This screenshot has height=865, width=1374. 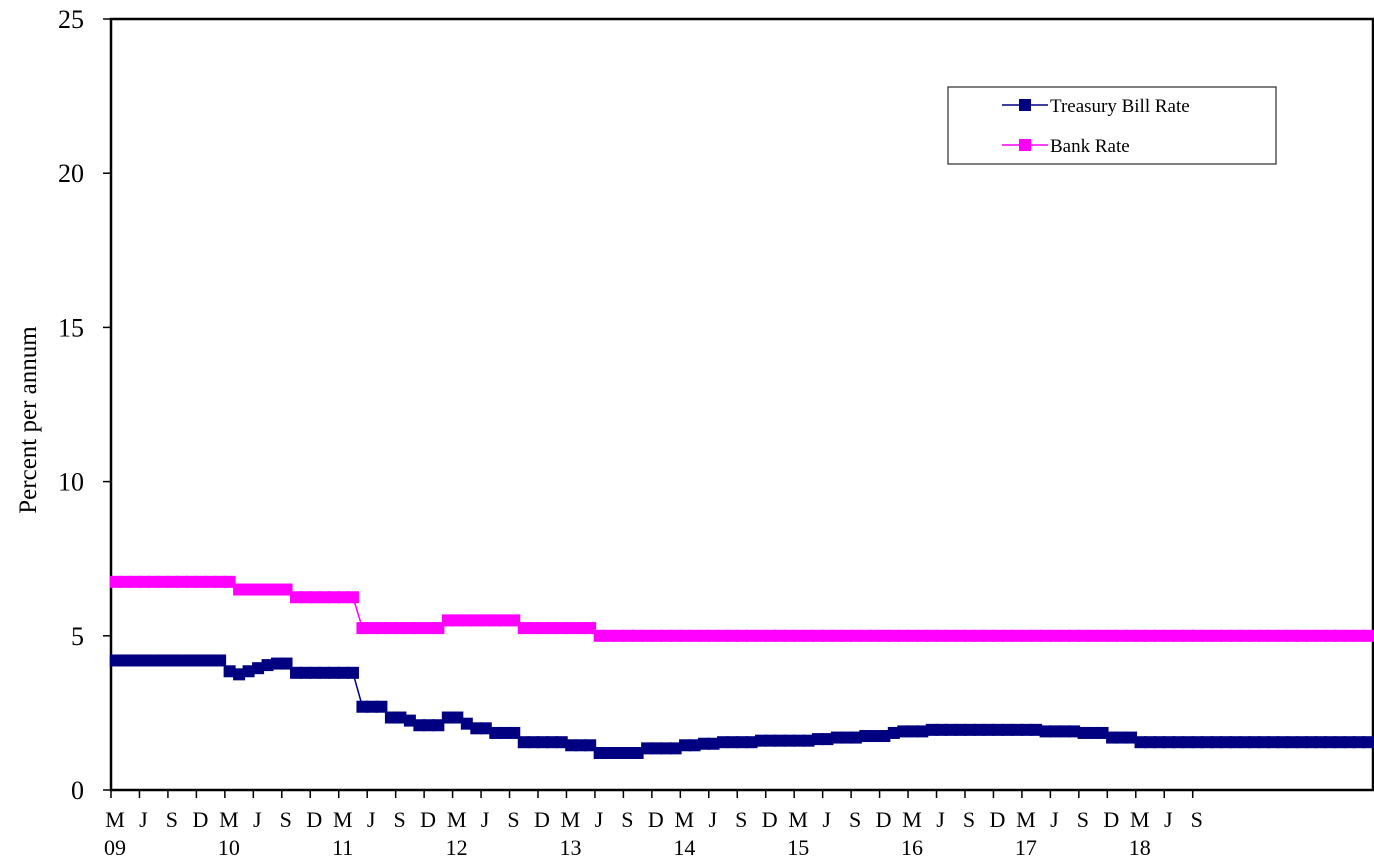 I want to click on y-tick-label: 20, so click(x=71, y=173).